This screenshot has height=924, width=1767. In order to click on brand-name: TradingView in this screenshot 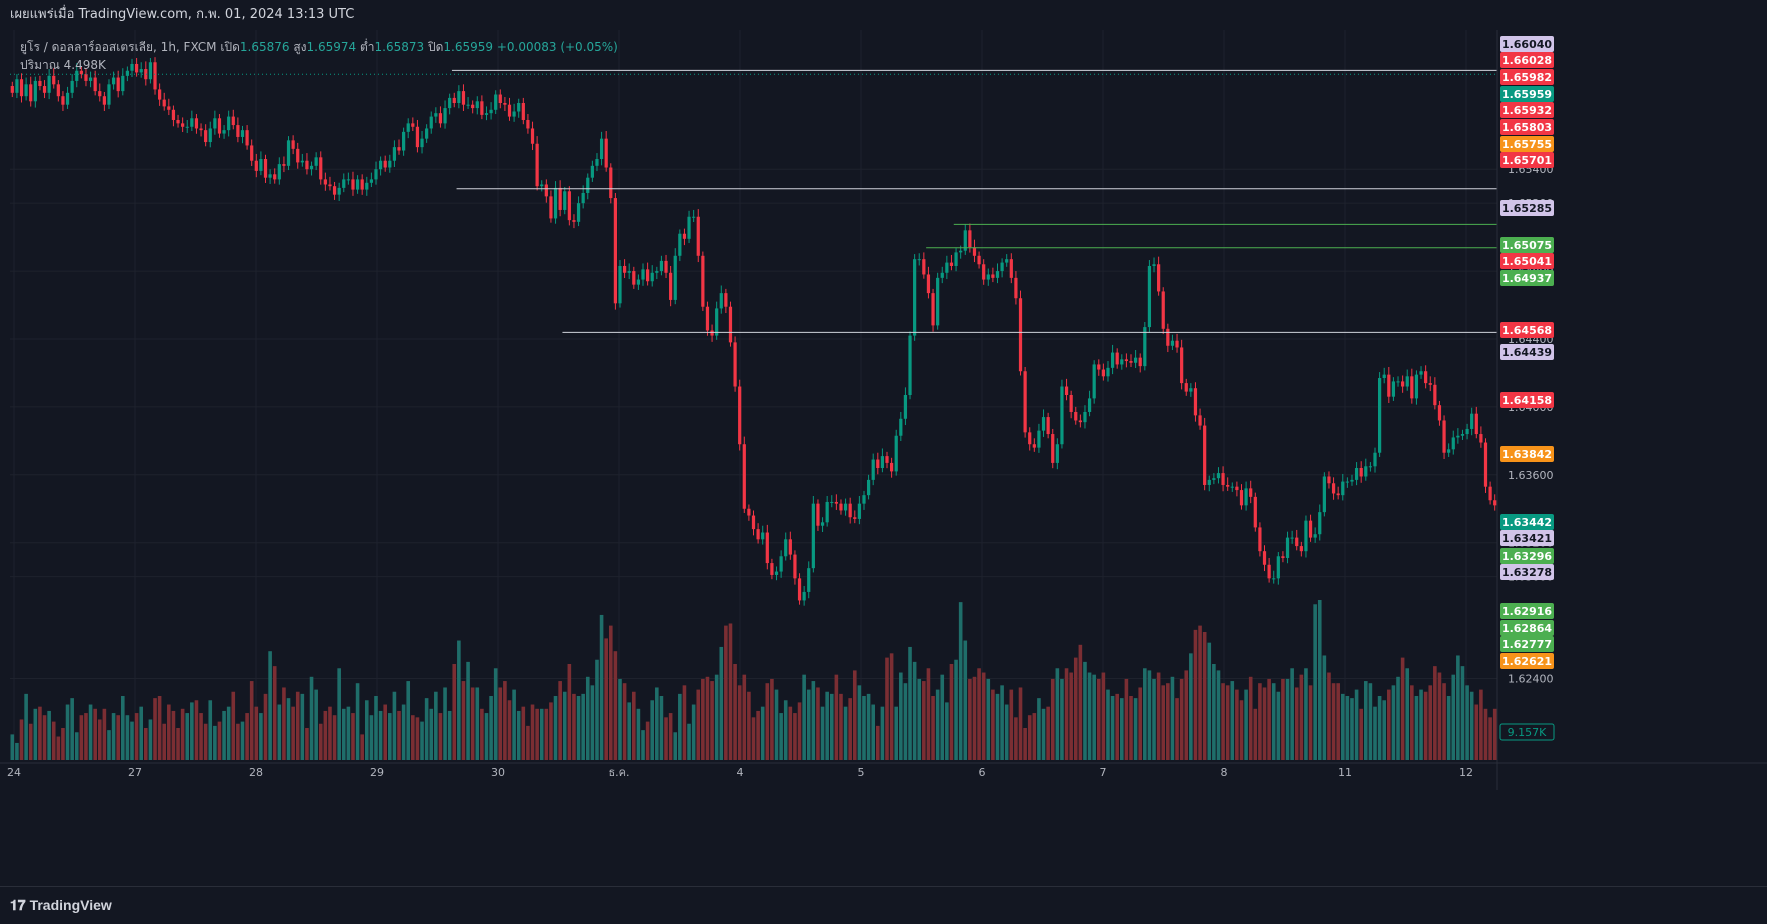, I will do `click(70, 905)`.